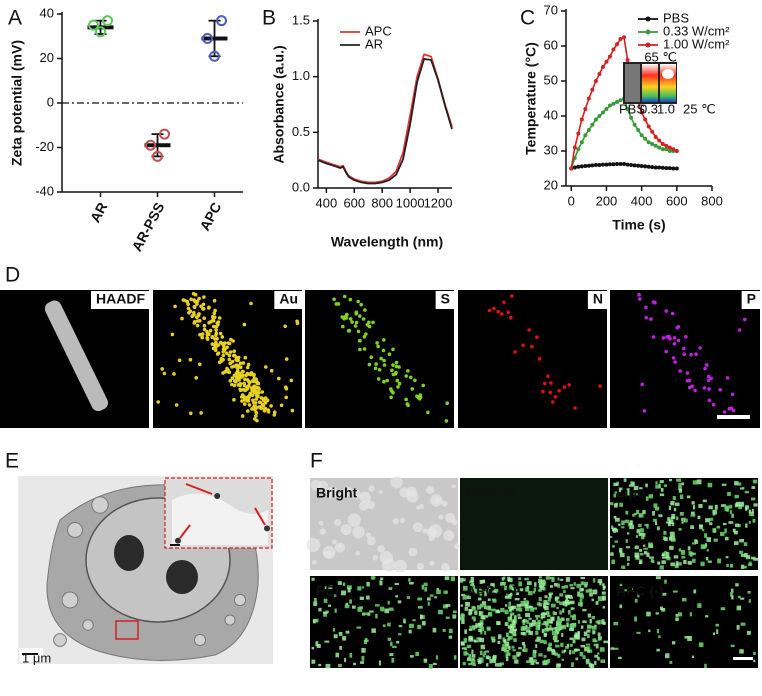  What do you see at coordinates (76, 356) in the screenshot?
I see `nanorod` at bounding box center [76, 356].